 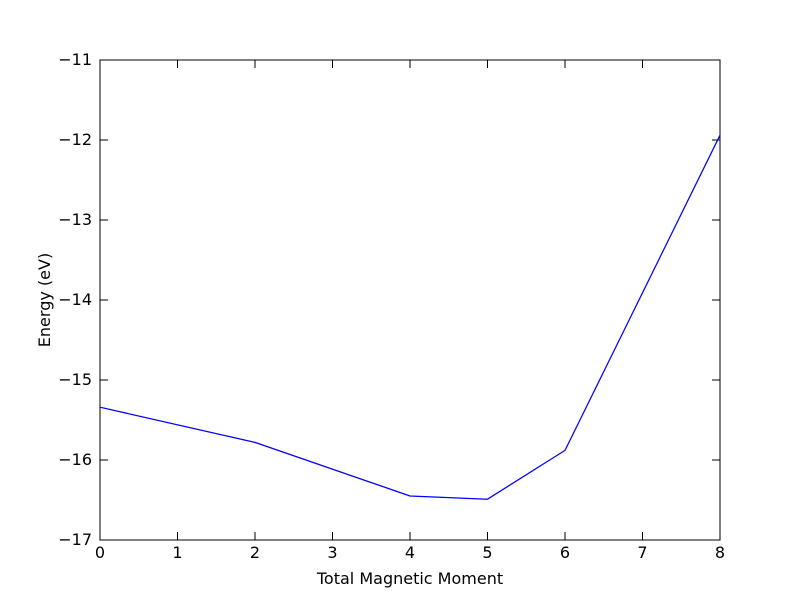 What do you see at coordinates (100, 552) in the screenshot?
I see `x-tick-label: 0` at bounding box center [100, 552].